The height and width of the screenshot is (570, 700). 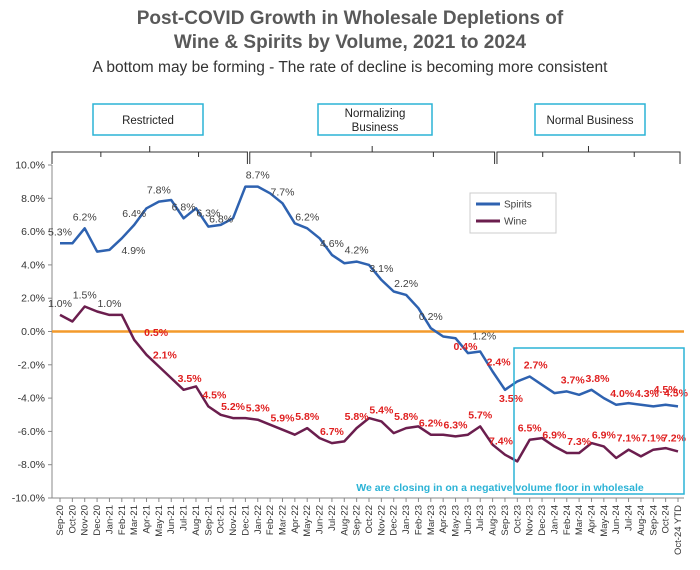 What do you see at coordinates (484, 336) in the screenshot?
I see `spirits-data-label: 1.2%` at bounding box center [484, 336].